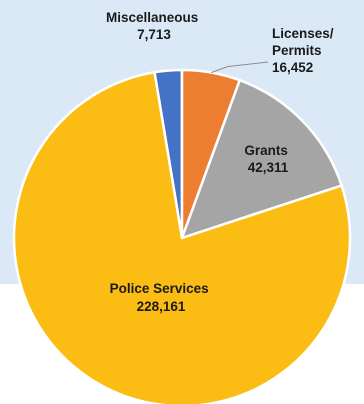 The image size is (364, 404). What do you see at coordinates (266, 150) in the screenshot?
I see `label-grants-name: Grants` at bounding box center [266, 150].